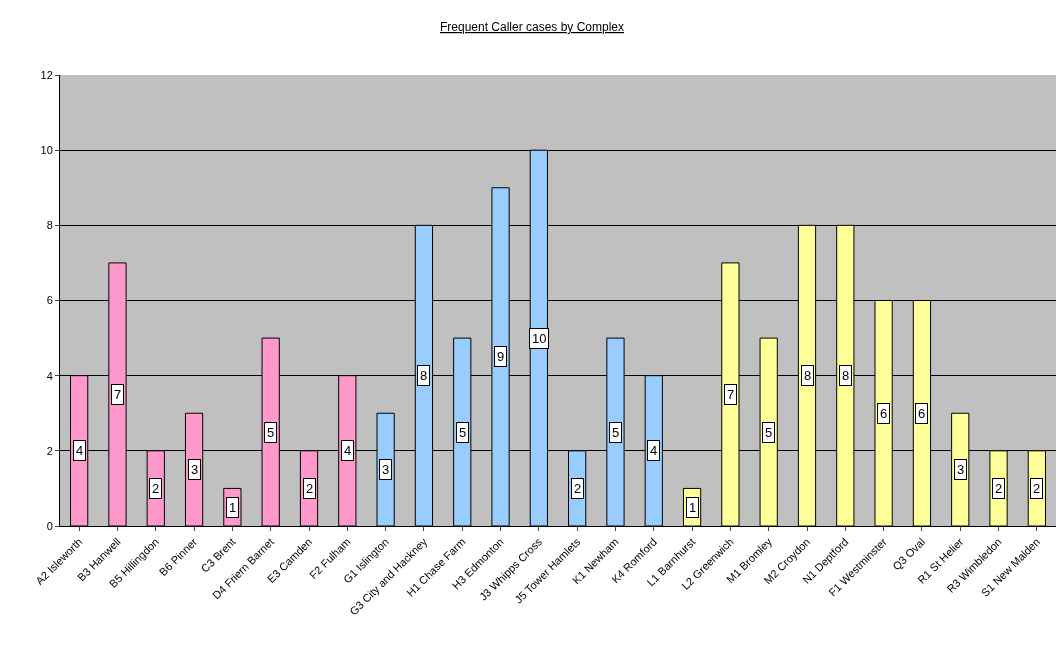  What do you see at coordinates (532, 27) in the screenshot?
I see `chart-title: Frequent Caller cases by Complex` at bounding box center [532, 27].